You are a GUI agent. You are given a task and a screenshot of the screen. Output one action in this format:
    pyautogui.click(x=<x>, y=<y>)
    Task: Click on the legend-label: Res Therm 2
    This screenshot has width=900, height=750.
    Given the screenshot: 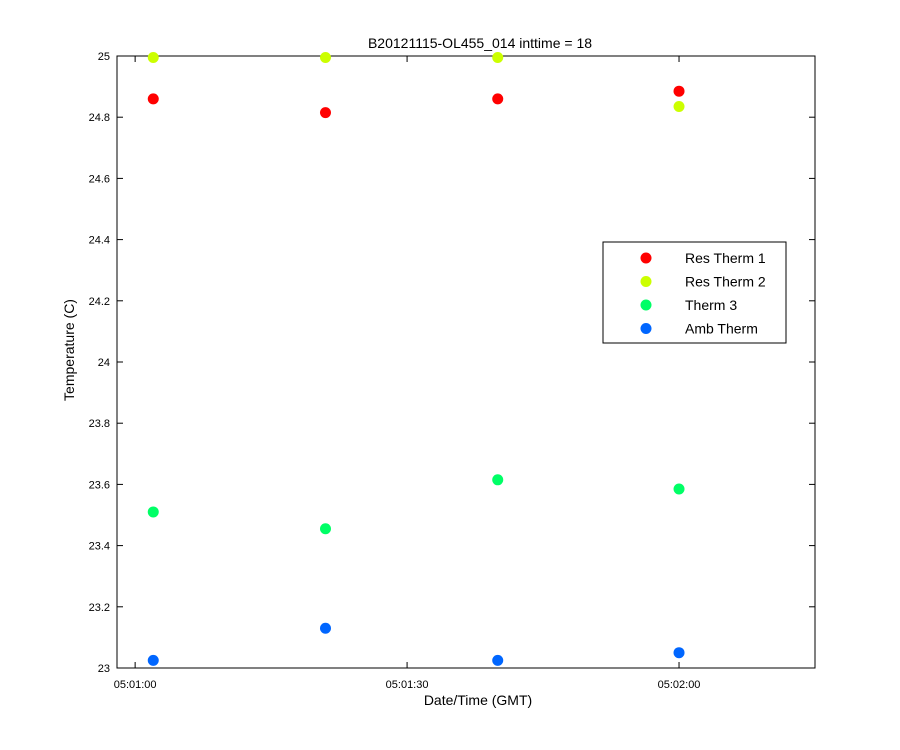 What is the action you would take?
    pyautogui.click(x=725, y=282)
    